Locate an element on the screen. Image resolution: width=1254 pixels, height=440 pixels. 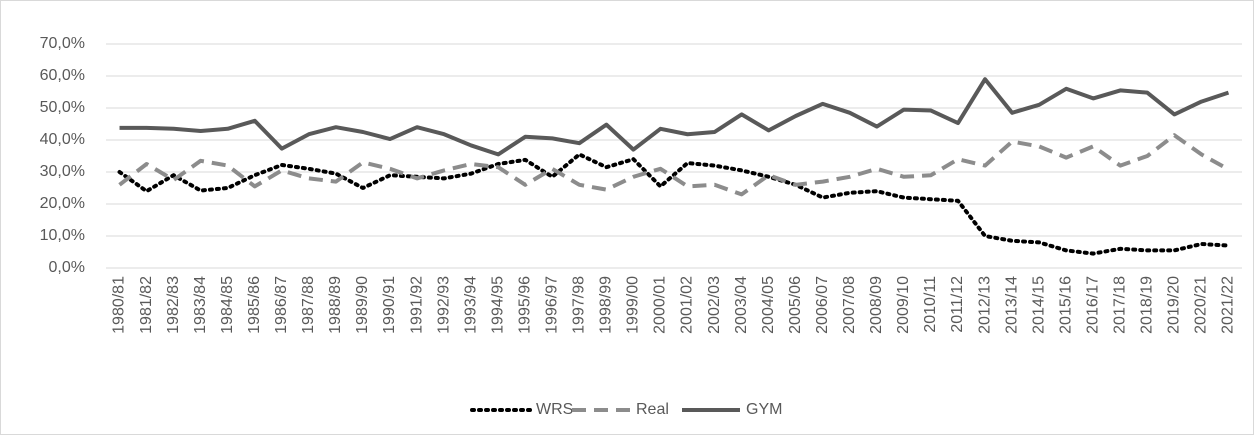
x-tick-label: 1988/89 is located at coordinates (335, 305).